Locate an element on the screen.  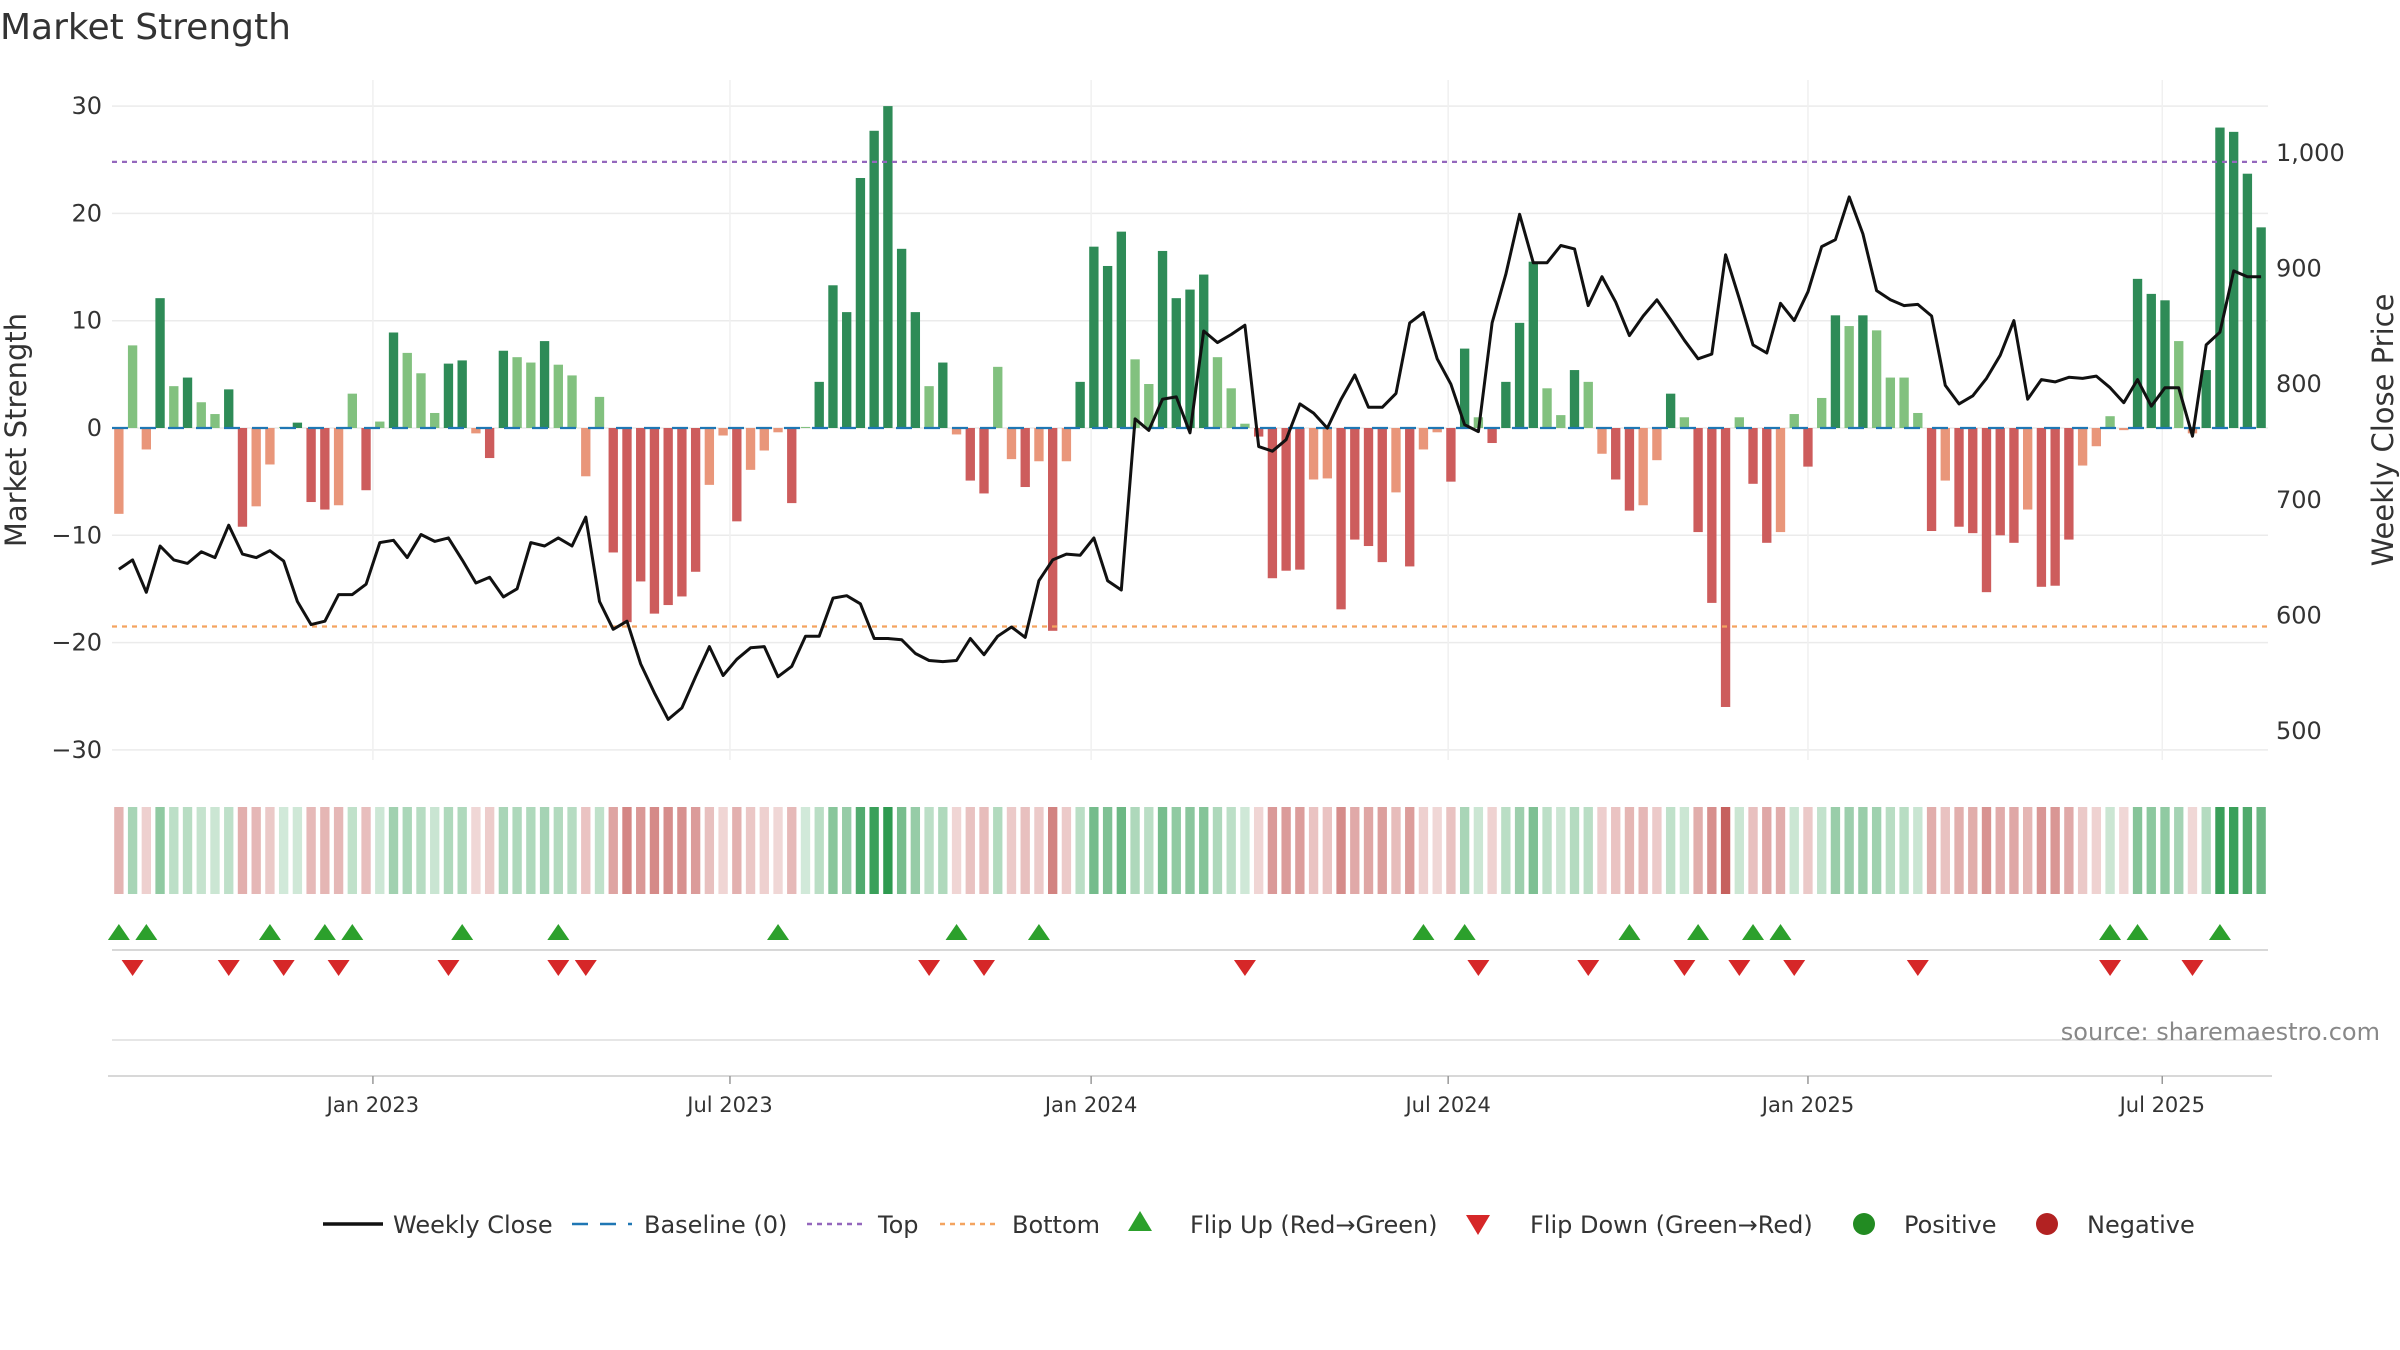
y2-tick-label: 600 is located at coordinates (2299, 615).